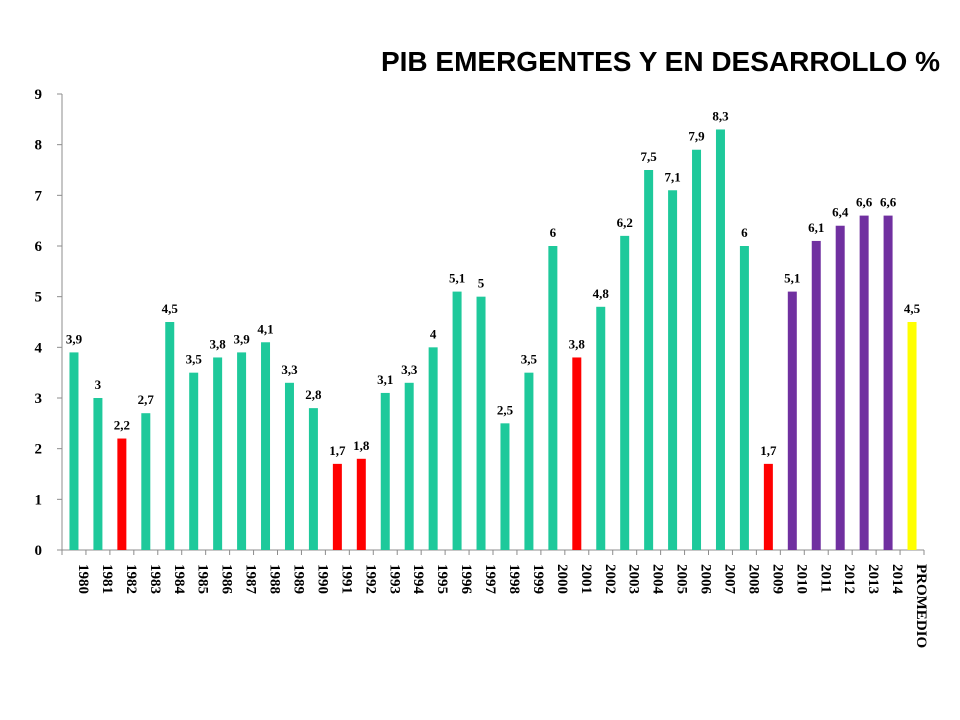  I want to click on data-label: 7,1, so click(672, 176).